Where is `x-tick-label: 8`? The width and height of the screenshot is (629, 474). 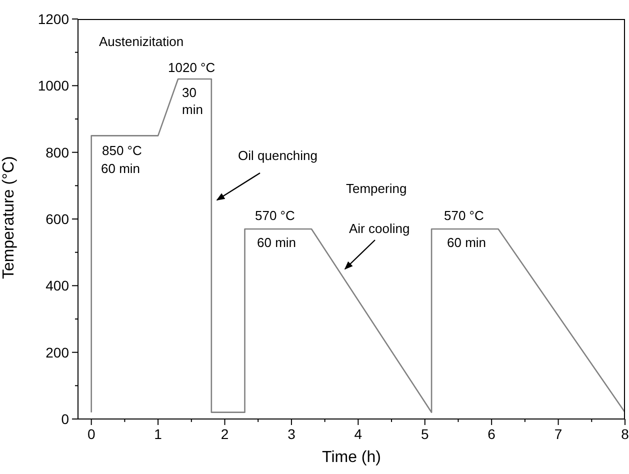
x-tick-label: 8 is located at coordinates (625, 434).